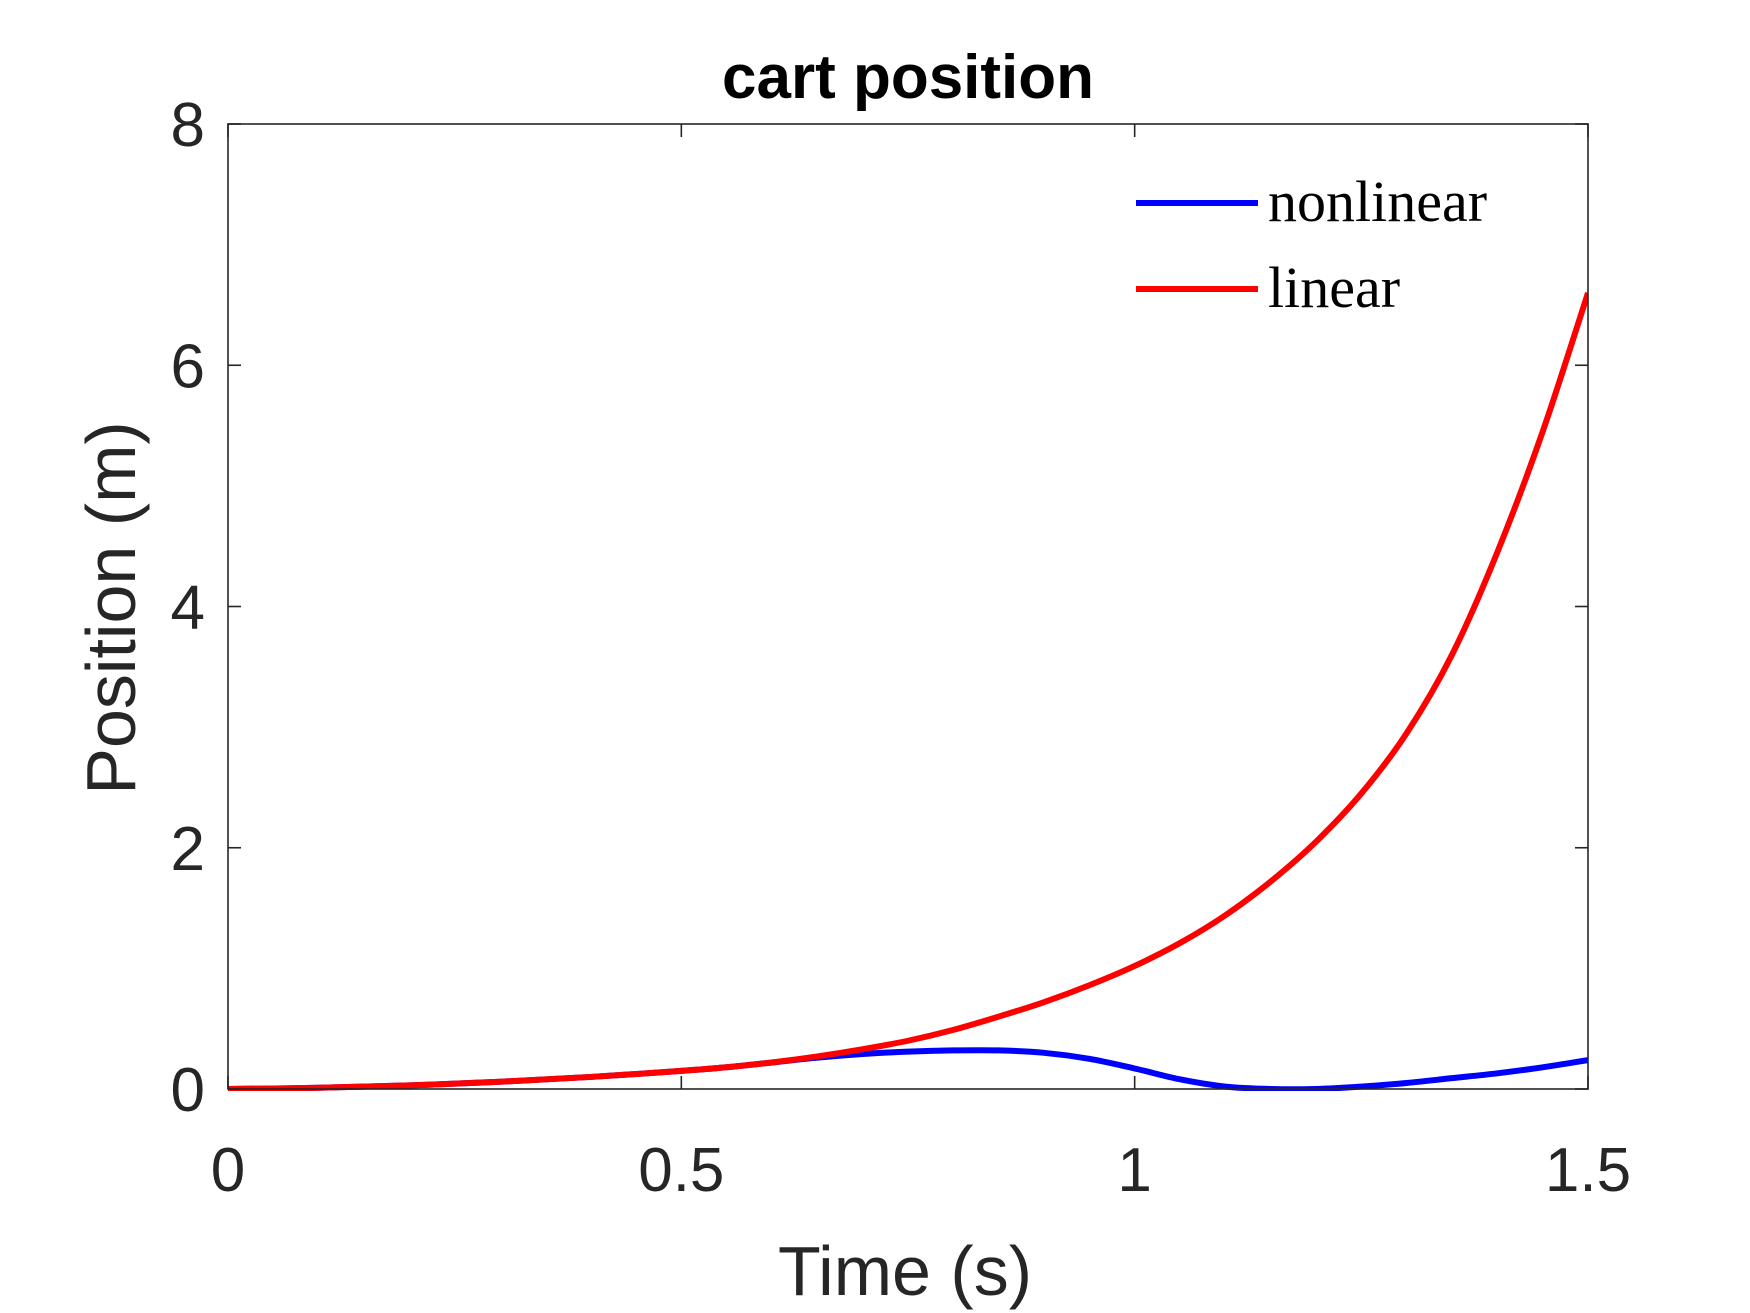  Describe the element at coordinates (1134, 1170) in the screenshot. I see `x-tick-label: 1` at that location.